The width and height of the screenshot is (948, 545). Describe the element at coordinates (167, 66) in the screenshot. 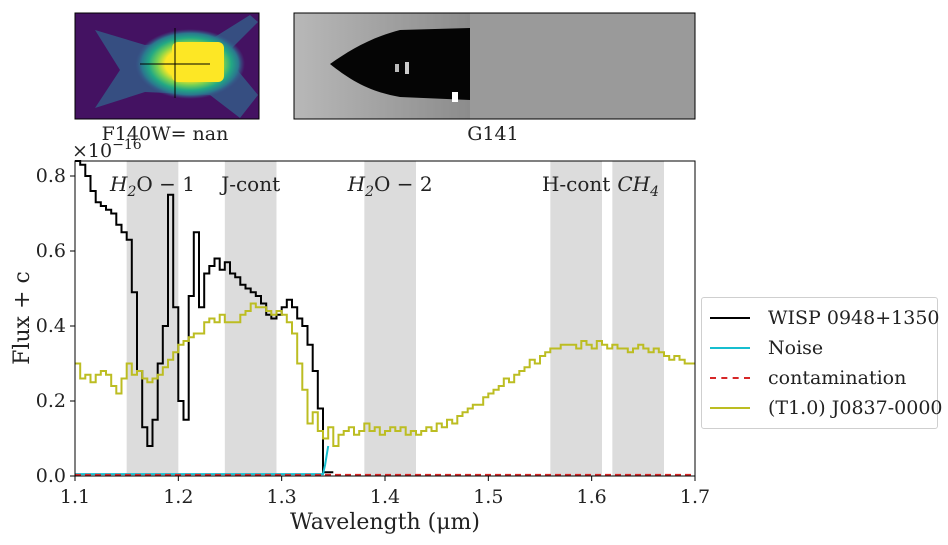

I see `direct-image-panel` at that location.